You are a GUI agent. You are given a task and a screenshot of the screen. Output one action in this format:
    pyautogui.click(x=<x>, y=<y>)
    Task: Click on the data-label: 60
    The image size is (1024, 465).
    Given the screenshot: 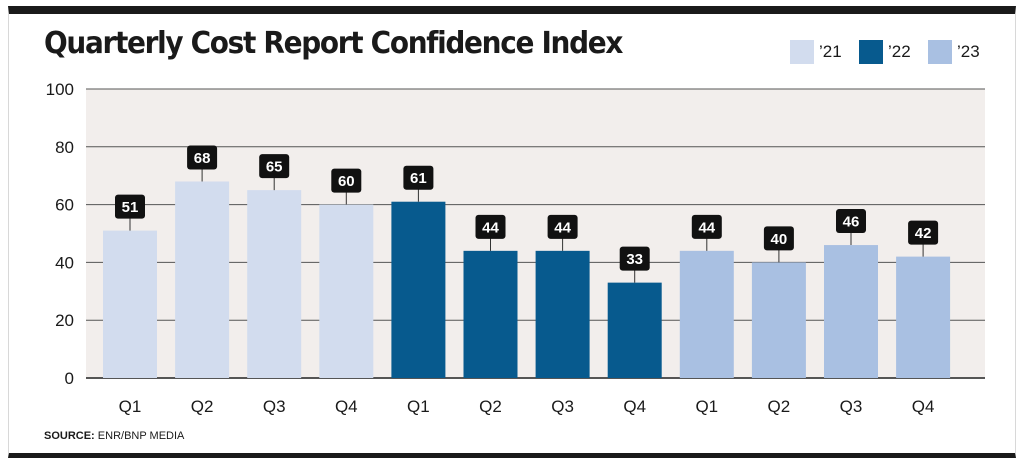 What is the action you would take?
    pyautogui.click(x=346, y=181)
    